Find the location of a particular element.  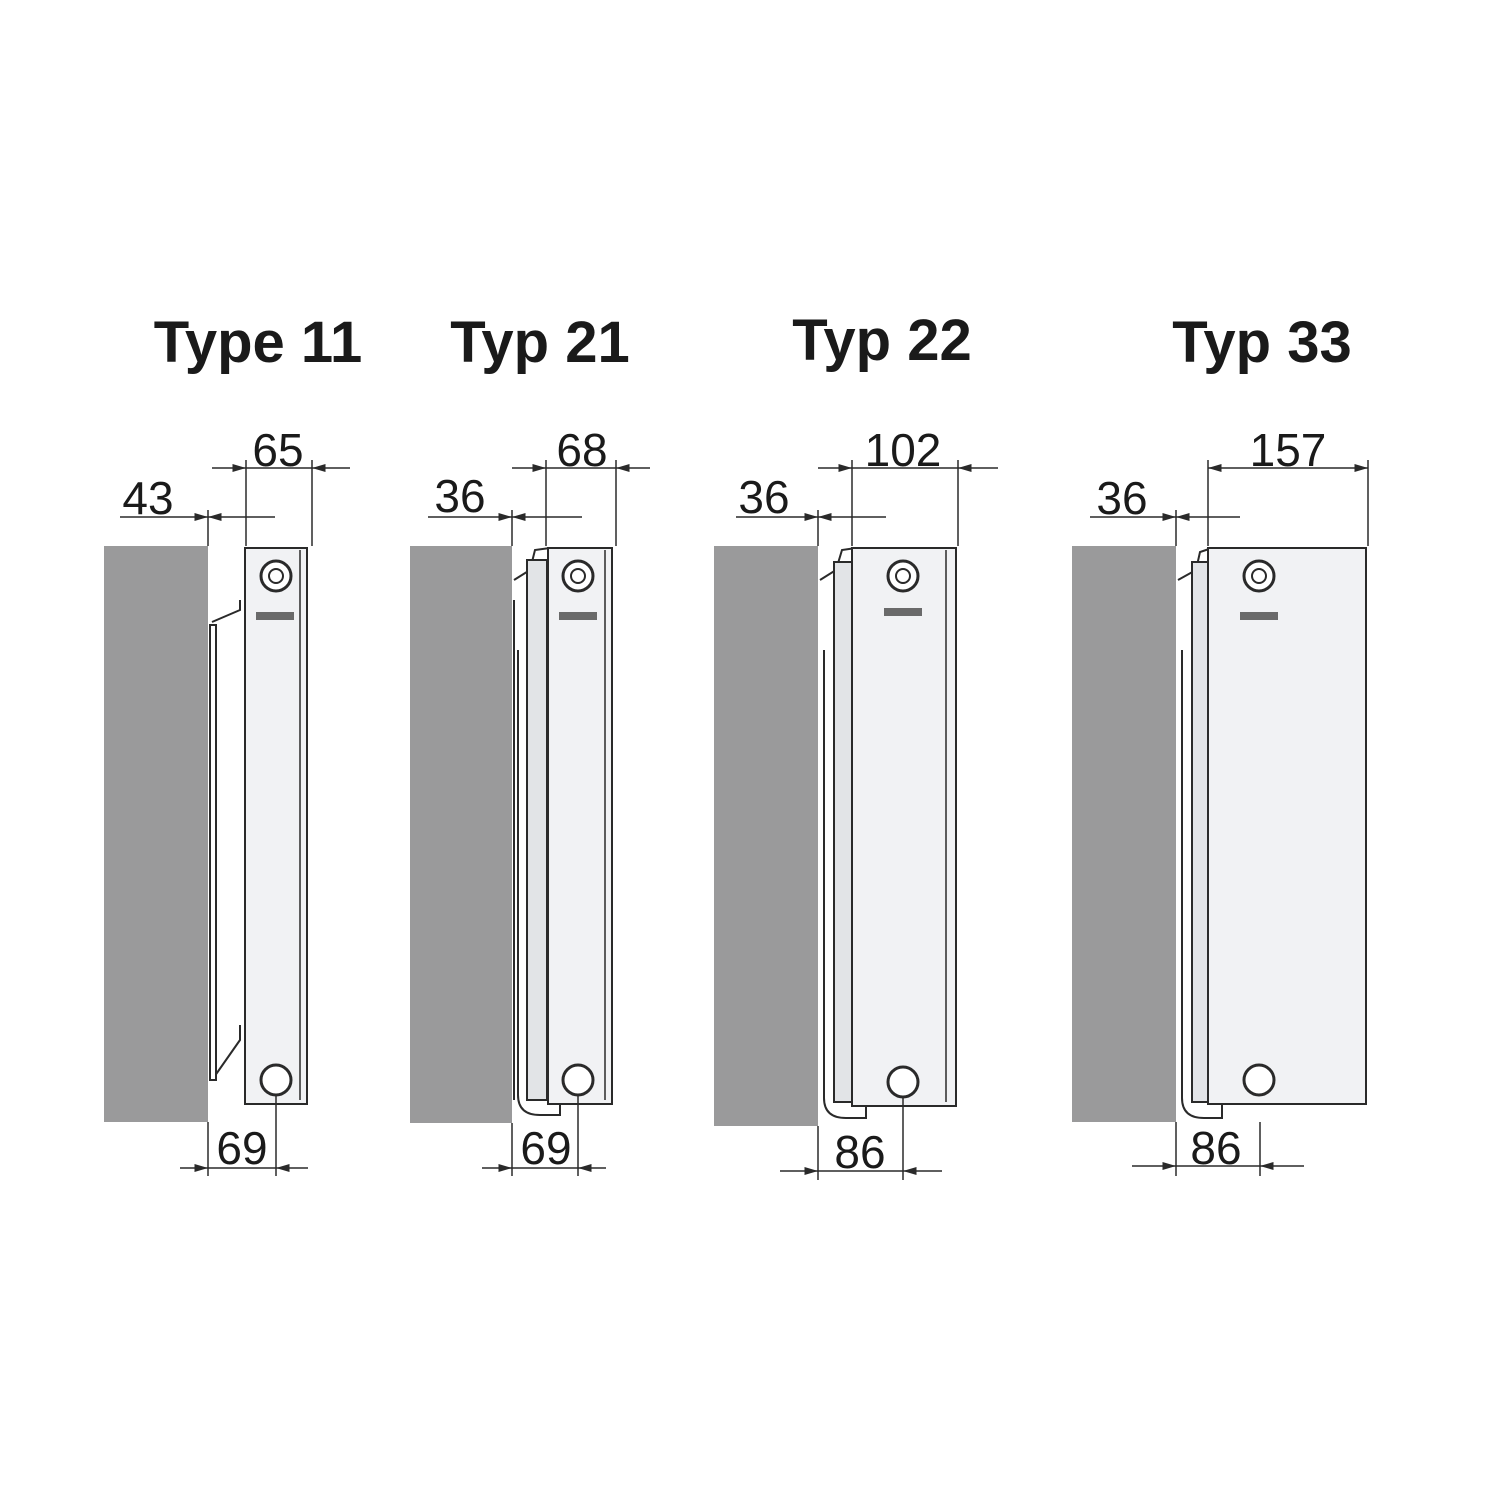

radiator-typ-22: Typ 22 36 102 86 is located at coordinates (856, 744).